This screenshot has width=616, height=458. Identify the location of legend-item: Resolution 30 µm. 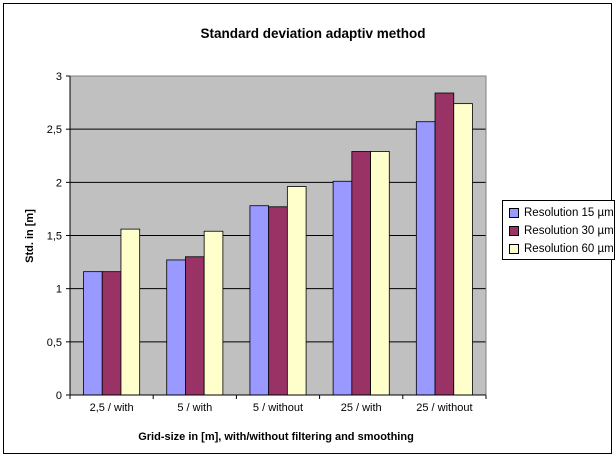
(561, 231).